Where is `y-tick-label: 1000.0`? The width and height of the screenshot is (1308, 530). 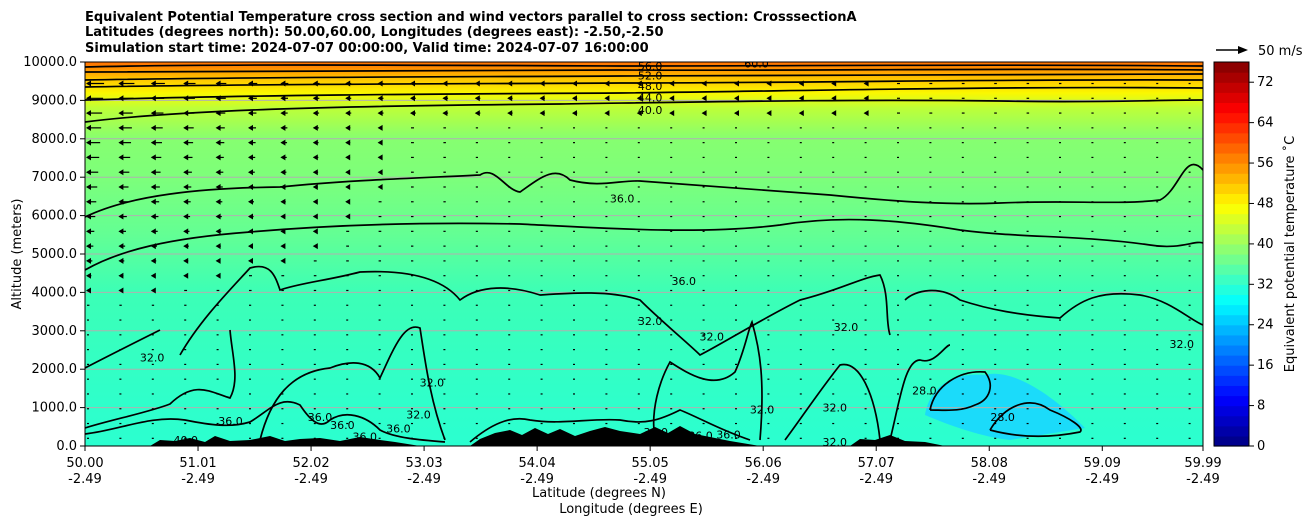 y-tick-label: 1000.0 is located at coordinates (55, 408).